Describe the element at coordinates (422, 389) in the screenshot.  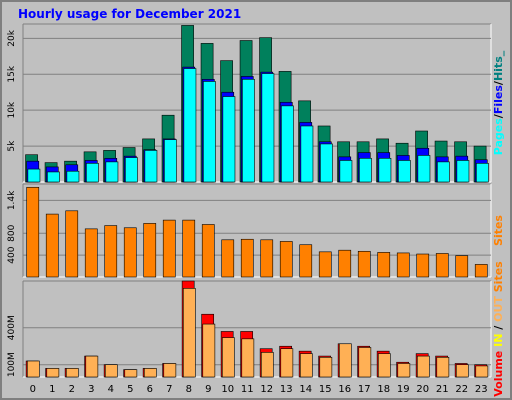
I see `x-label-hour-20: 20` at that location.